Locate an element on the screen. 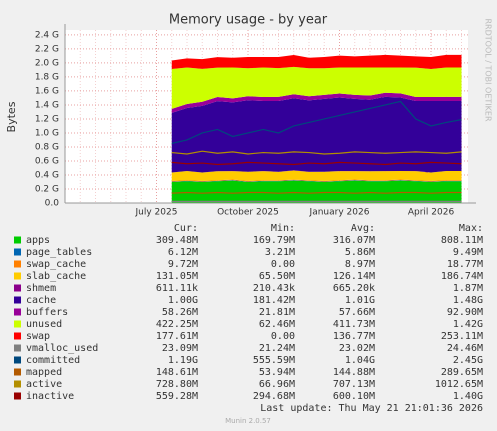  legend-stat: 177.61M is located at coordinates (177, 336).